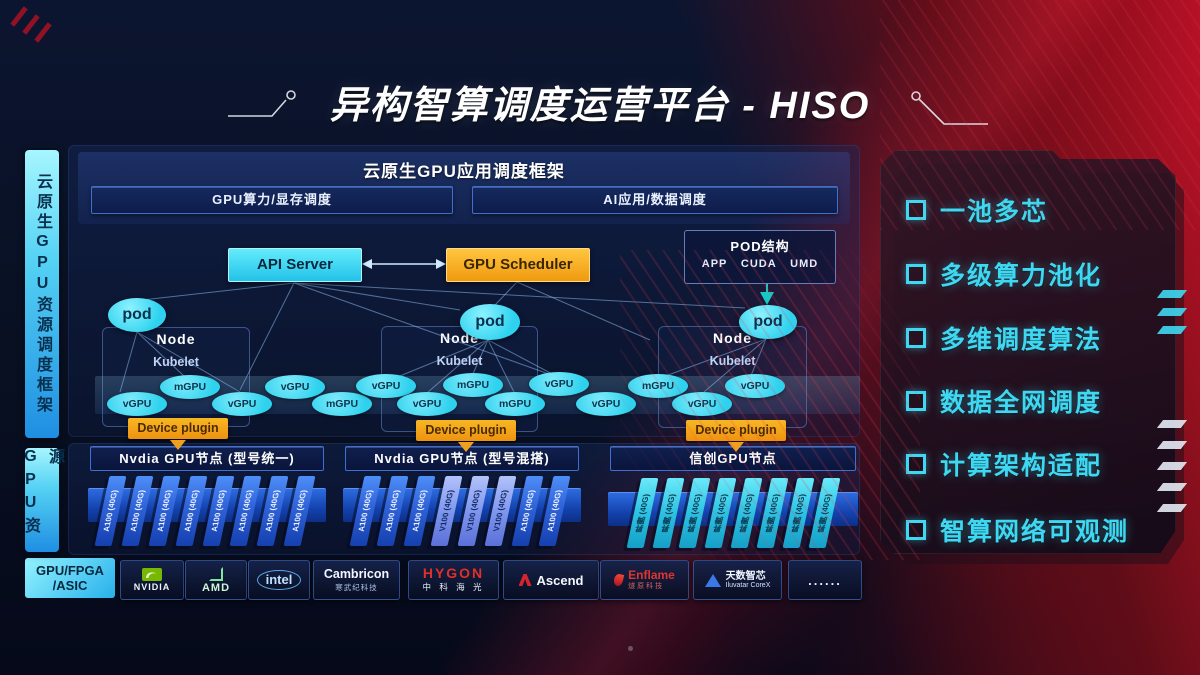  I want to click on feature-text: 数据全网调度, so click(1021, 403).